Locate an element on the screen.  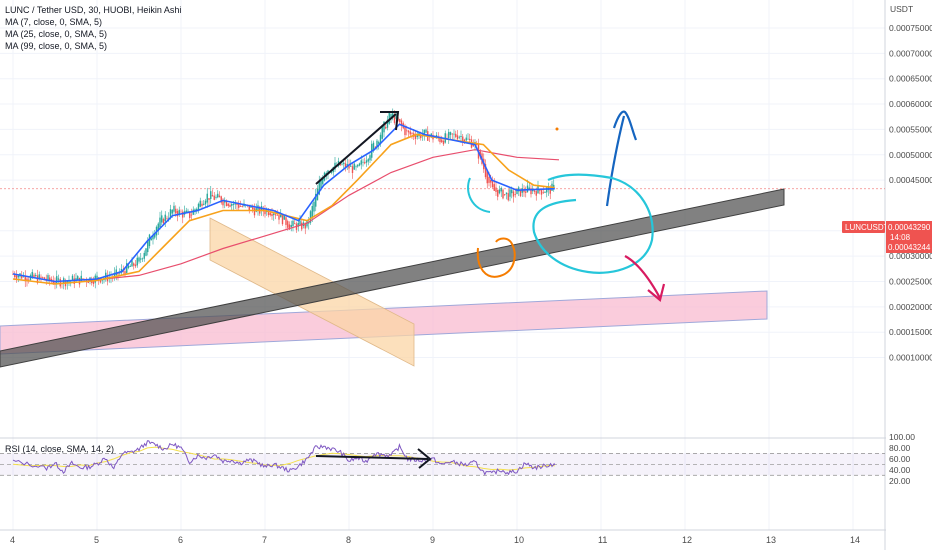
red-down-arrow is located at coordinates (642, 277).